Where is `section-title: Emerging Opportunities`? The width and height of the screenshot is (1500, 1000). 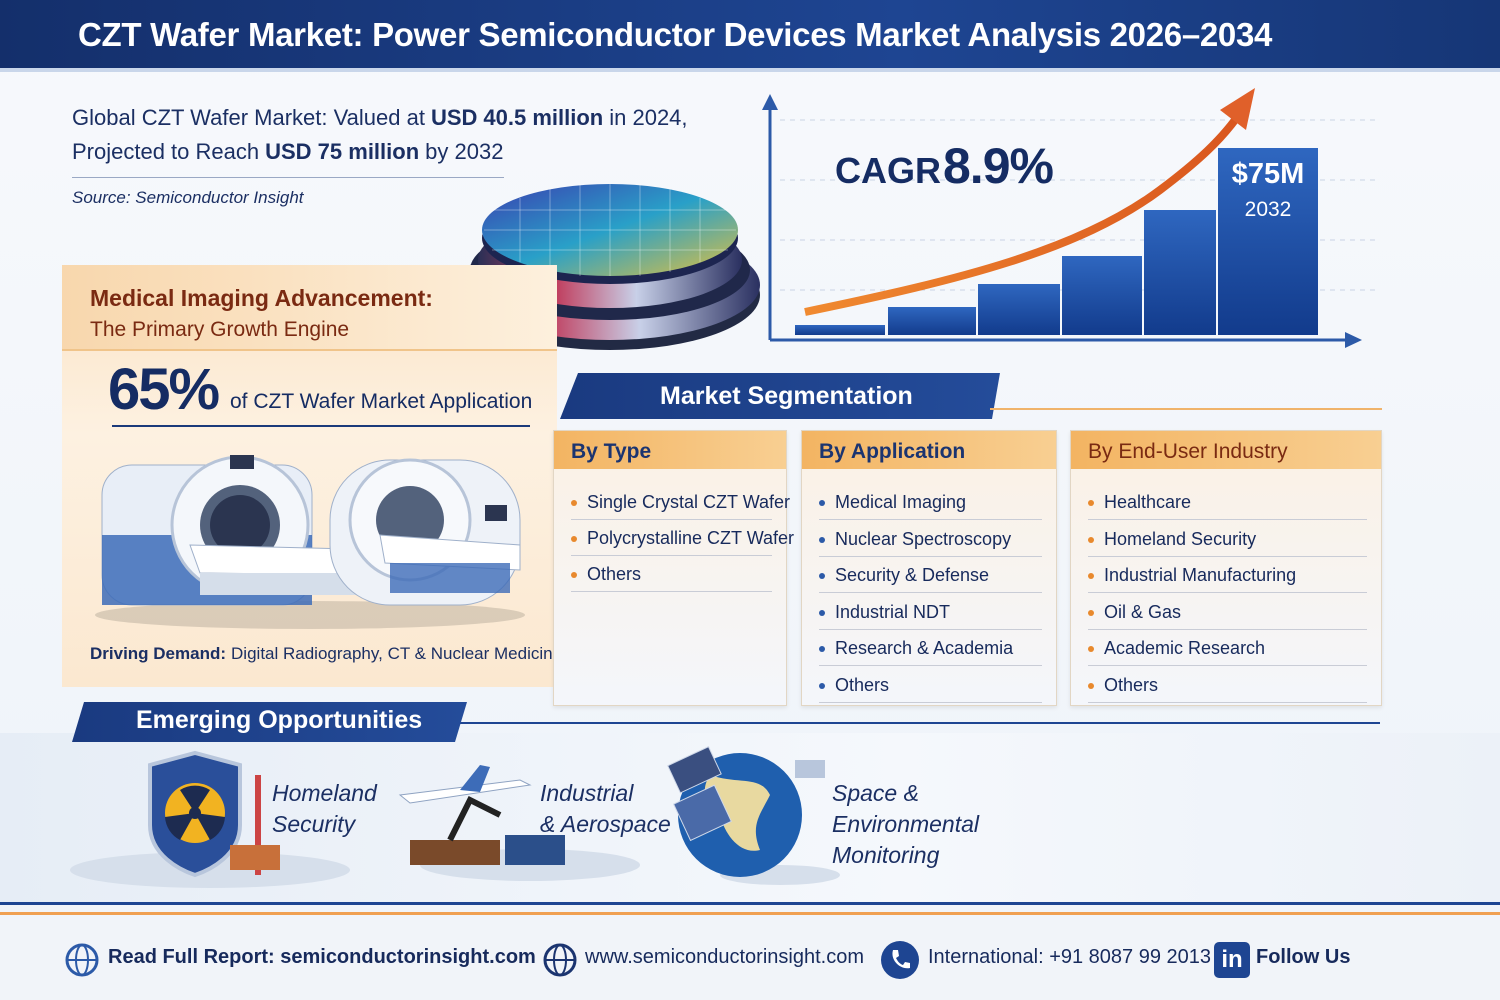 section-title: Emerging Opportunities is located at coordinates (279, 720).